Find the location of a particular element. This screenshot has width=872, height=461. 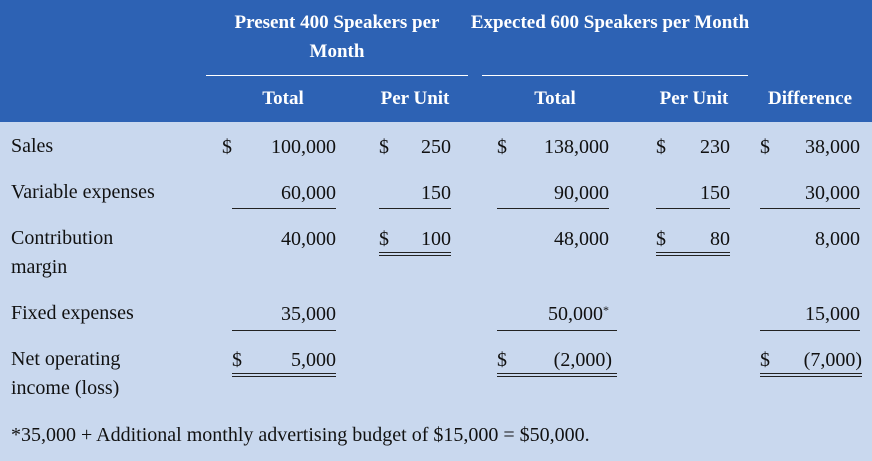

variable-perunit-present: 150 is located at coordinates (436, 193).